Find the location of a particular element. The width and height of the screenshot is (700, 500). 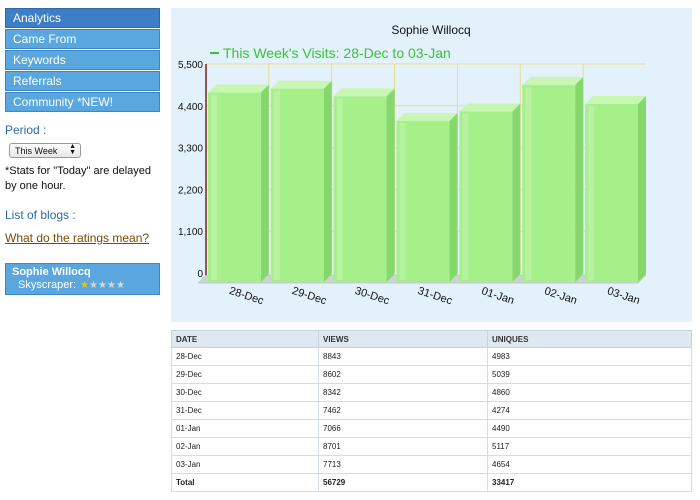

cell-date: 02-Jan is located at coordinates (245, 446).